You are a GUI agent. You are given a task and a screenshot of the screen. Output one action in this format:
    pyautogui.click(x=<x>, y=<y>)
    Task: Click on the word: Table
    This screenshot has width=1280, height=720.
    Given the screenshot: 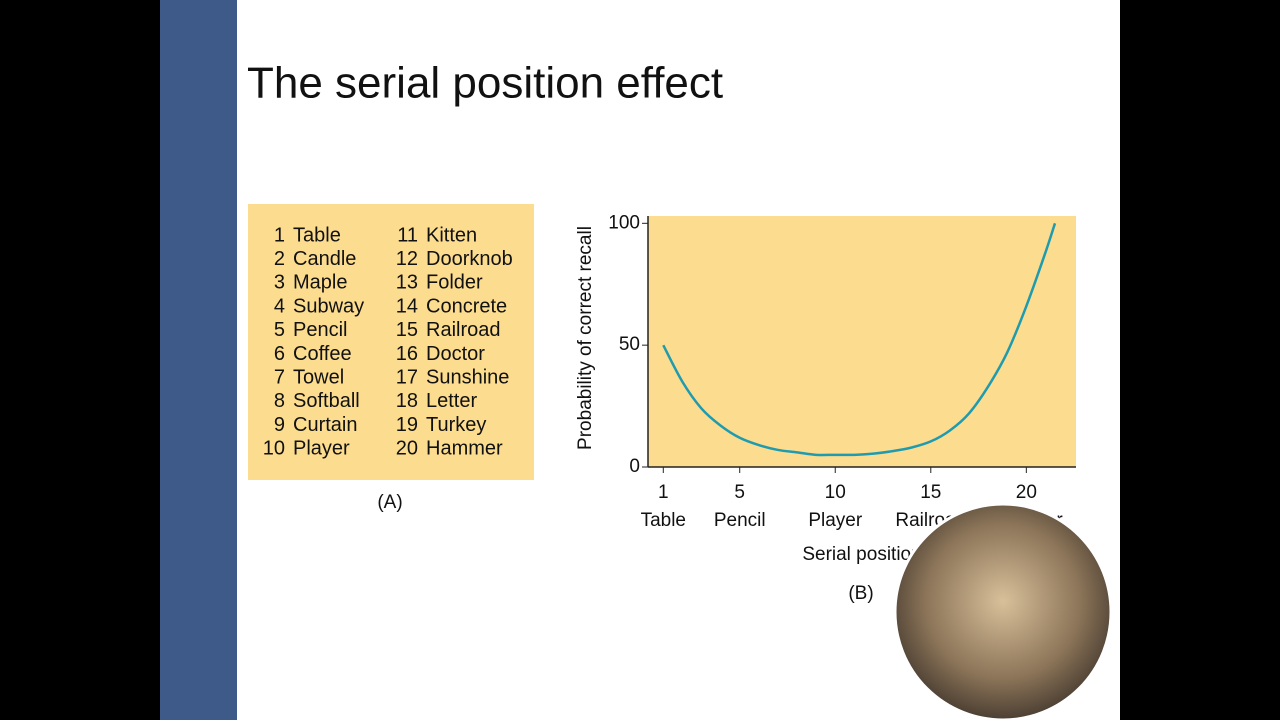 What is the action you would take?
    pyautogui.click(x=317, y=235)
    